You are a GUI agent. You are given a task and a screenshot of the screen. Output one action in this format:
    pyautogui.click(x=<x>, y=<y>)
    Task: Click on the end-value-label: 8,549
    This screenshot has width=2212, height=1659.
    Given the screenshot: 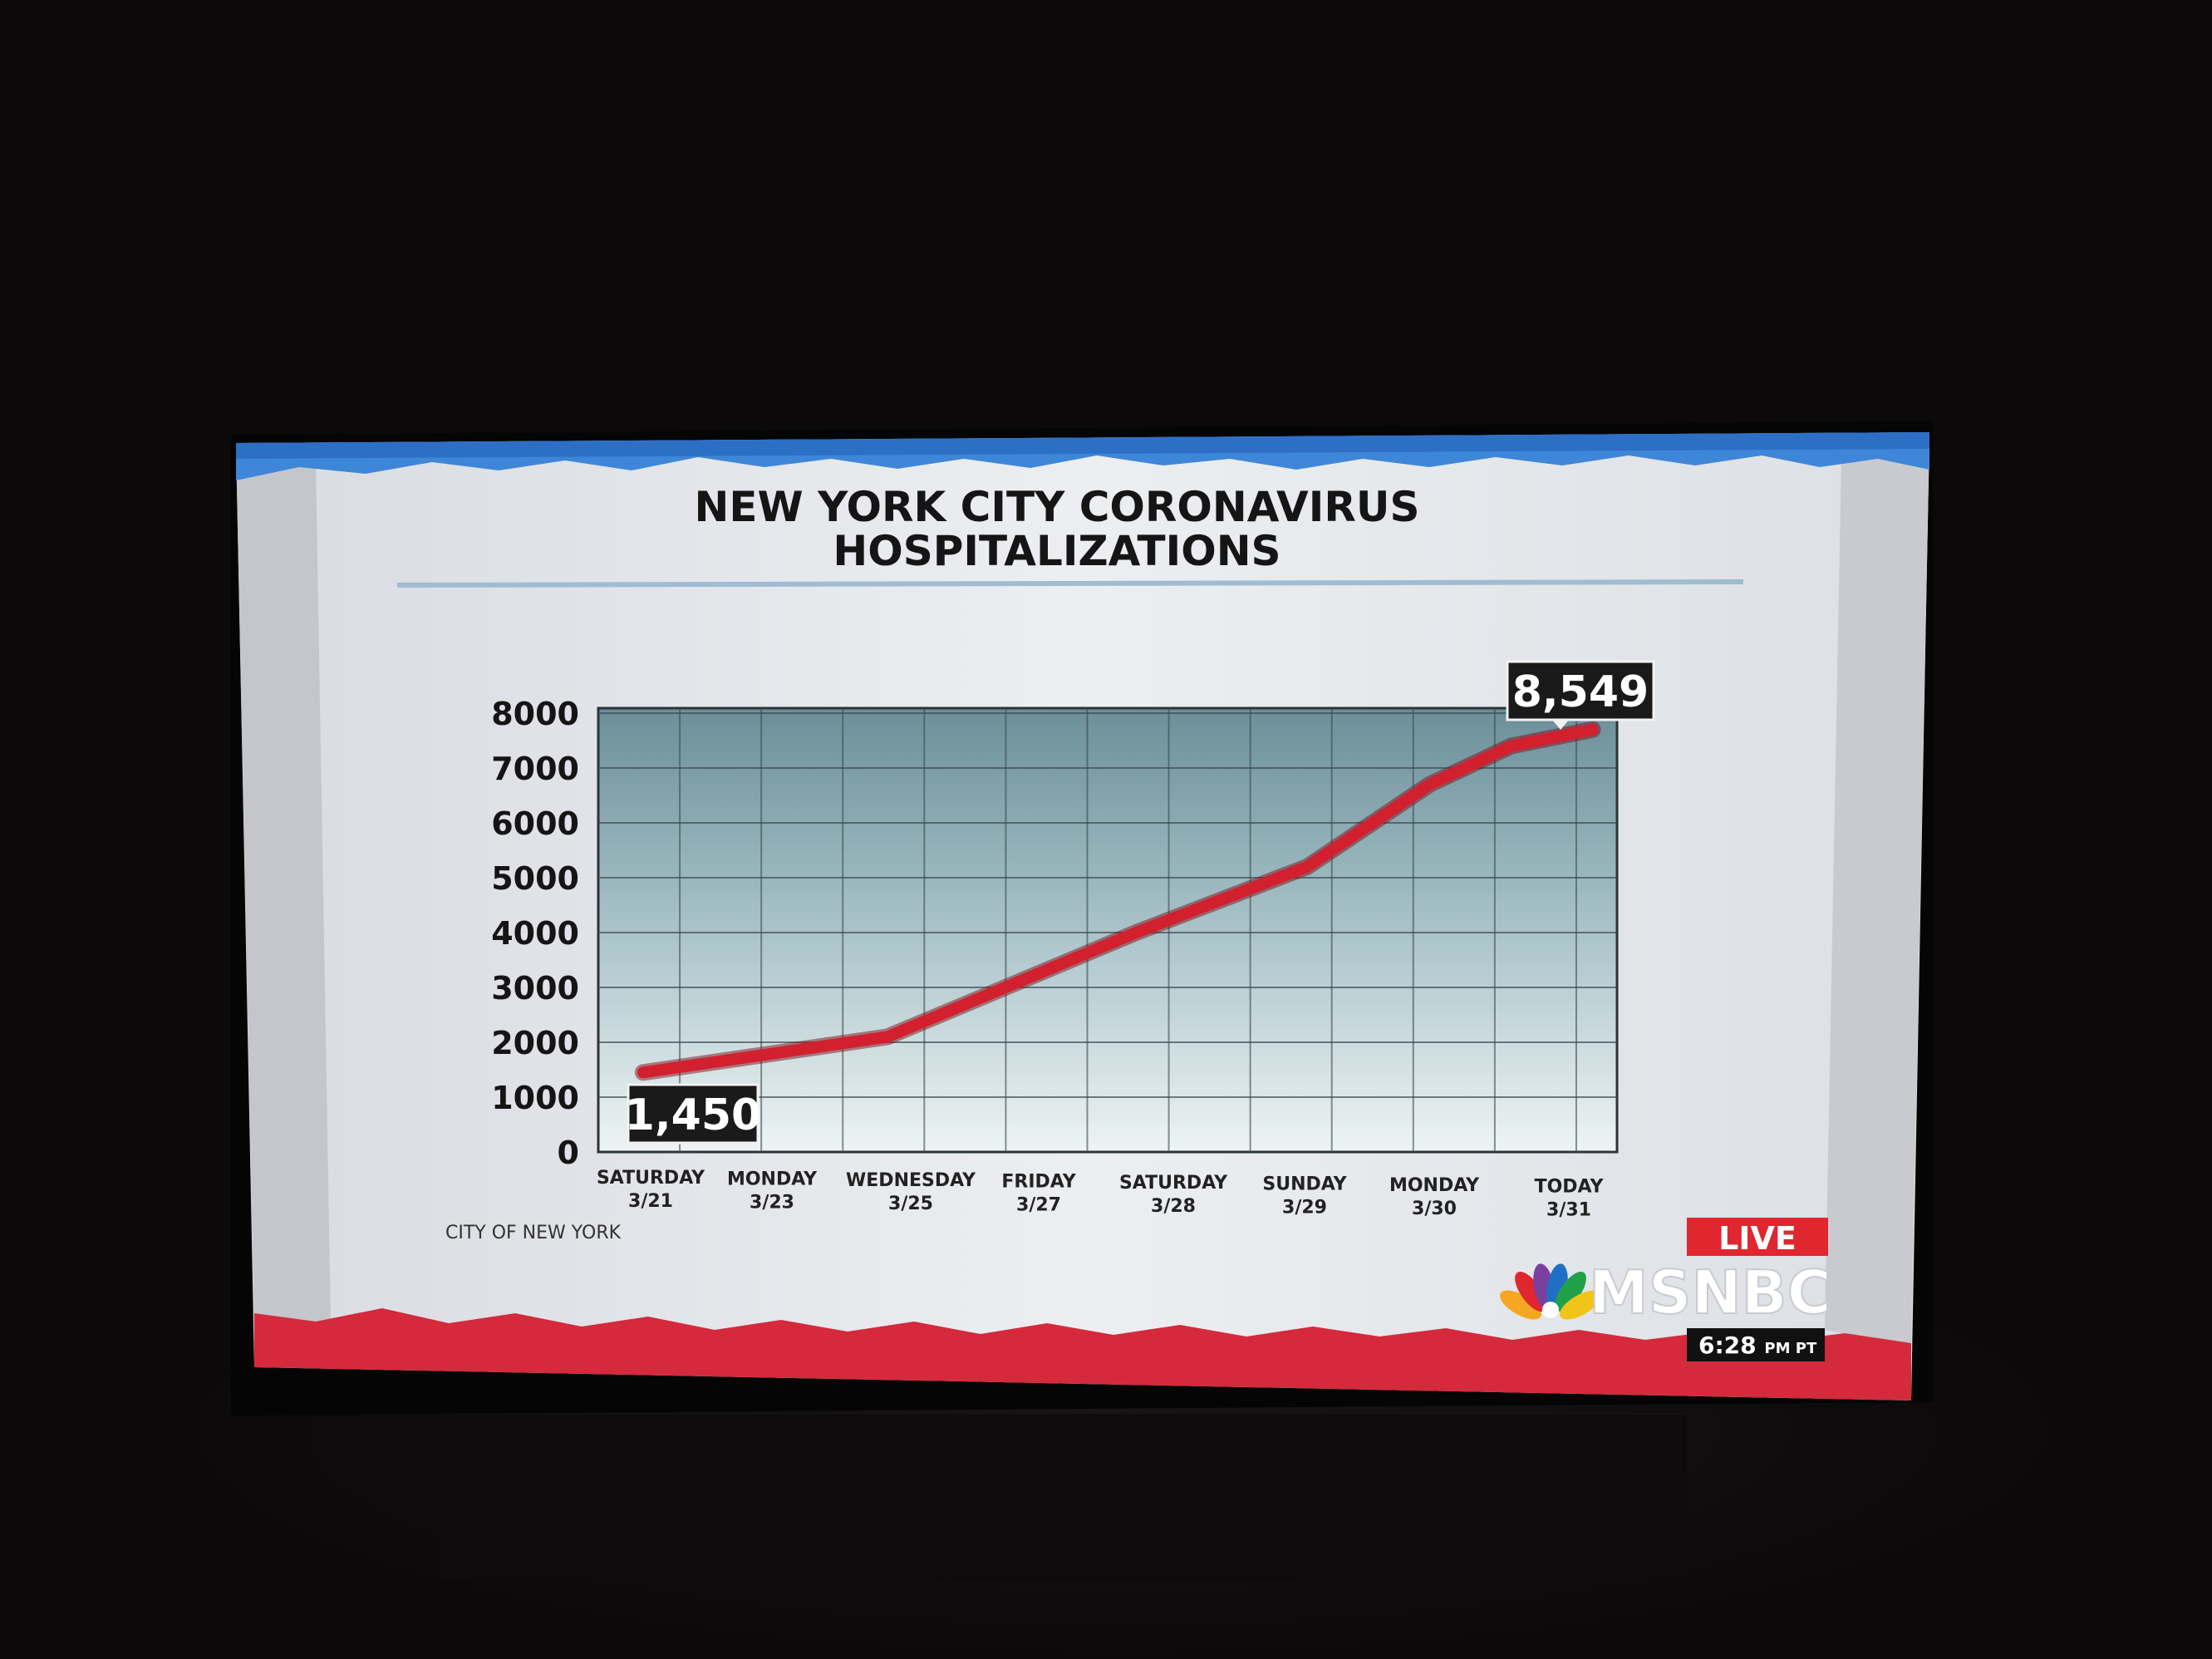 What is the action you would take?
    pyautogui.click(x=1580, y=692)
    